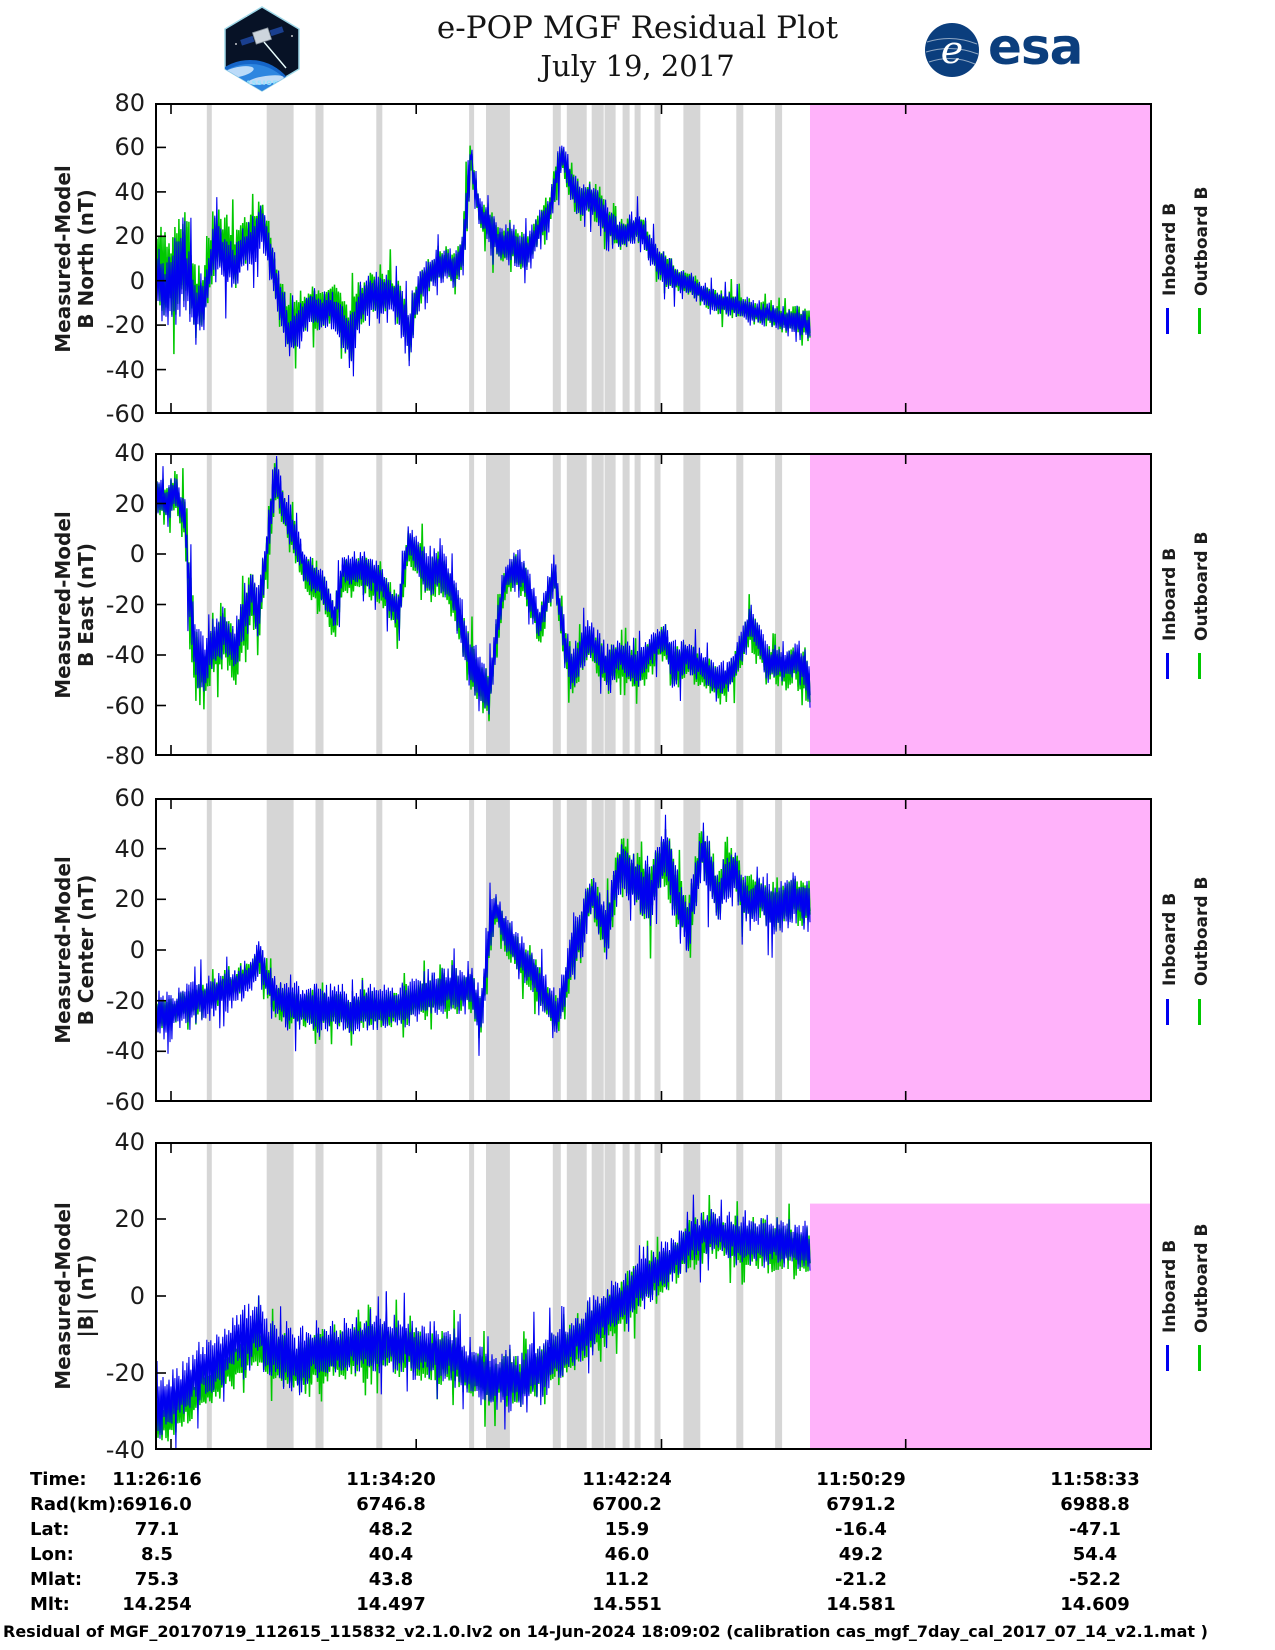 This screenshot has height=1650, width=1275. Describe the element at coordinates (1035, 47) in the screenshot. I see `esa-wordmark: esa` at that location.